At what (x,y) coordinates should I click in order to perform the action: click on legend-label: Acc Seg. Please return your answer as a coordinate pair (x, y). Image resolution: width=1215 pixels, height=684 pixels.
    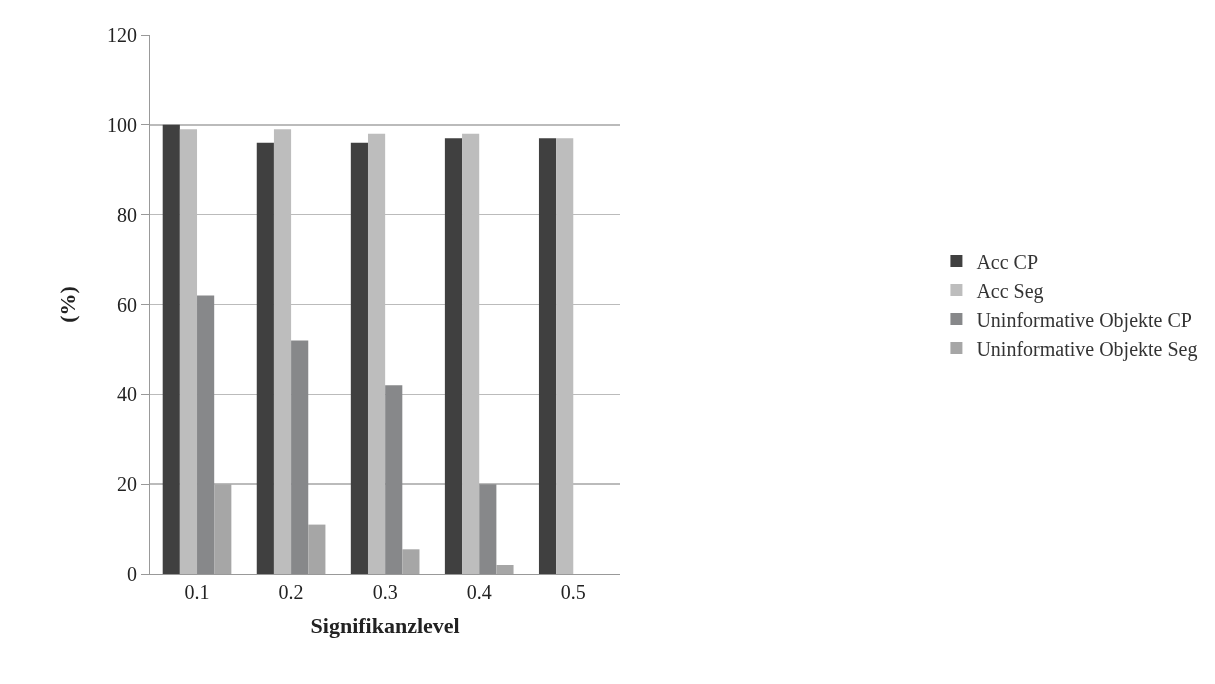
    Looking at the image, I should click on (1010, 291).